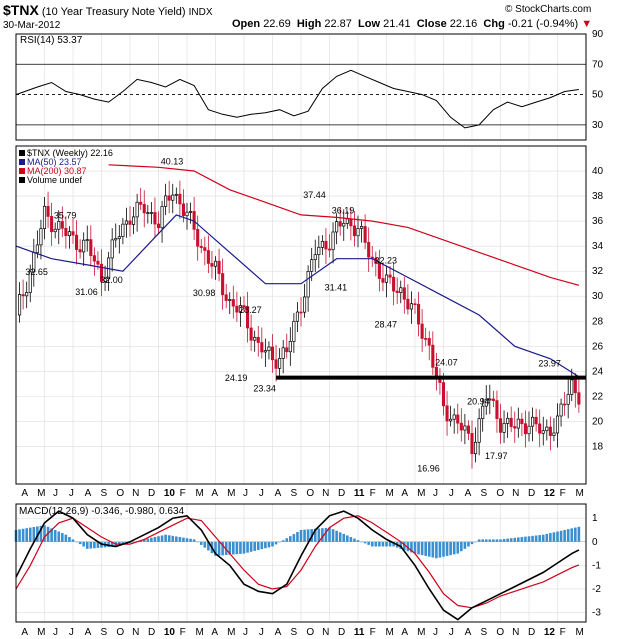  What do you see at coordinates (309, 24) in the screenshot?
I see `high-label: High` at bounding box center [309, 24].